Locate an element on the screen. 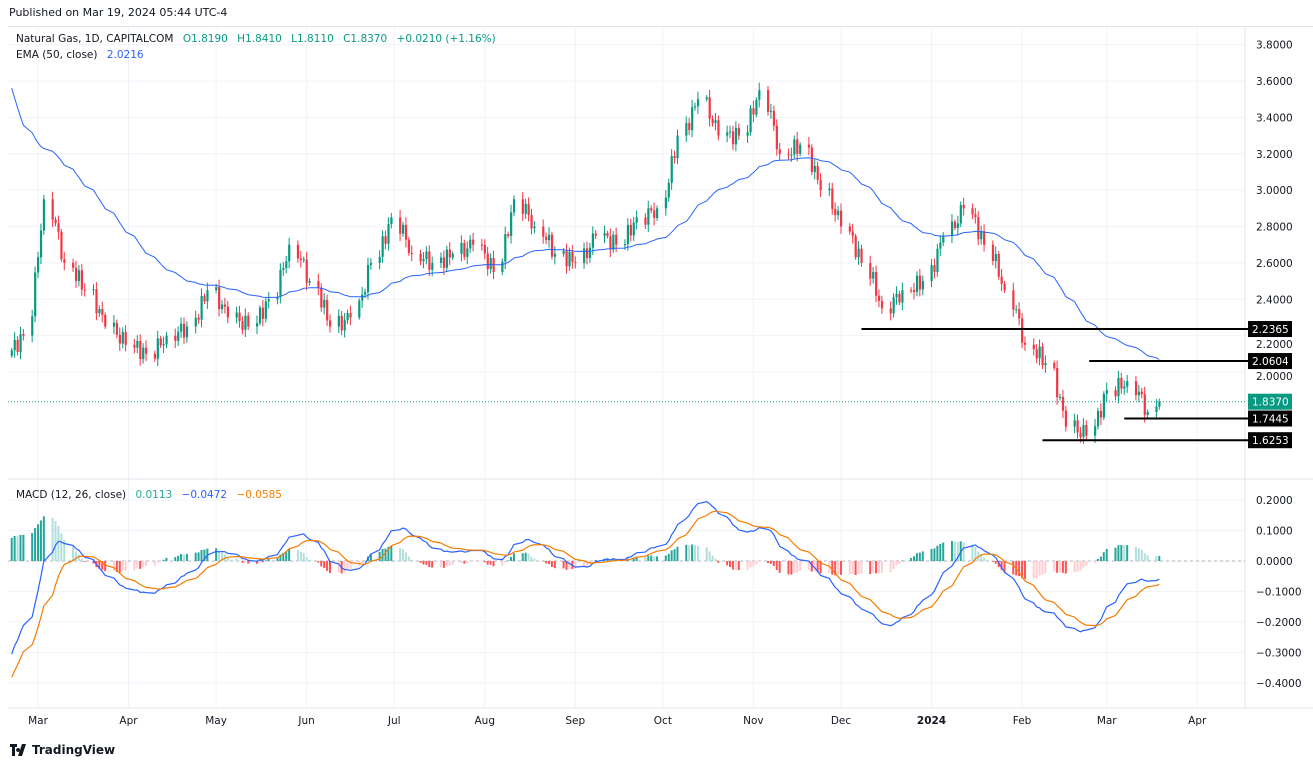 Image resolution: width=1313 pixels, height=768 pixels. ema-label: EMA (50, close) is located at coordinates (57, 55).